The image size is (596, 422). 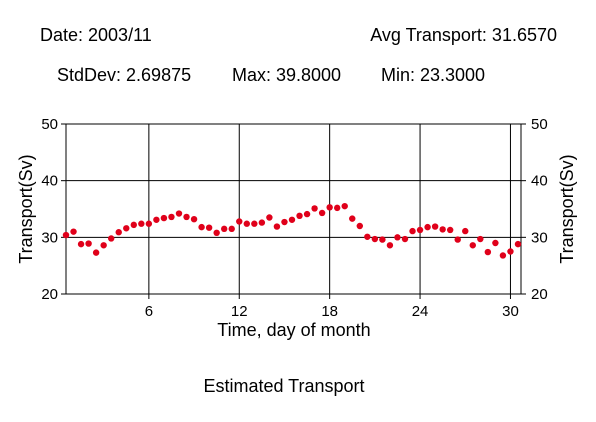 What do you see at coordinates (420, 311) in the screenshot?
I see `x-tick-label: 24` at bounding box center [420, 311].